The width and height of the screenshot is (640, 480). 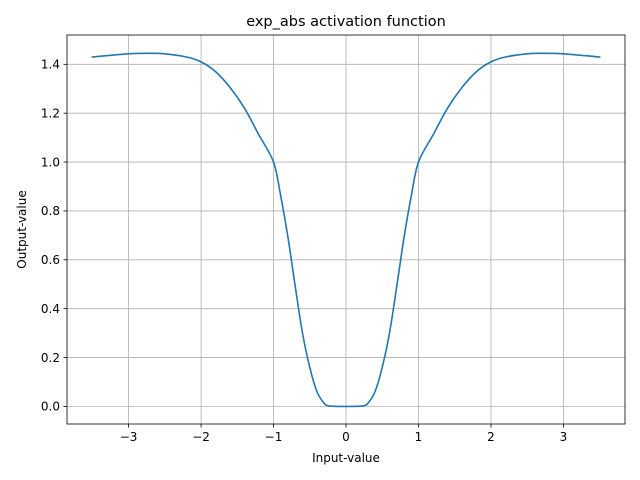 What do you see at coordinates (346, 22) in the screenshot?
I see `chart-title: exp_abs activation function` at bounding box center [346, 22].